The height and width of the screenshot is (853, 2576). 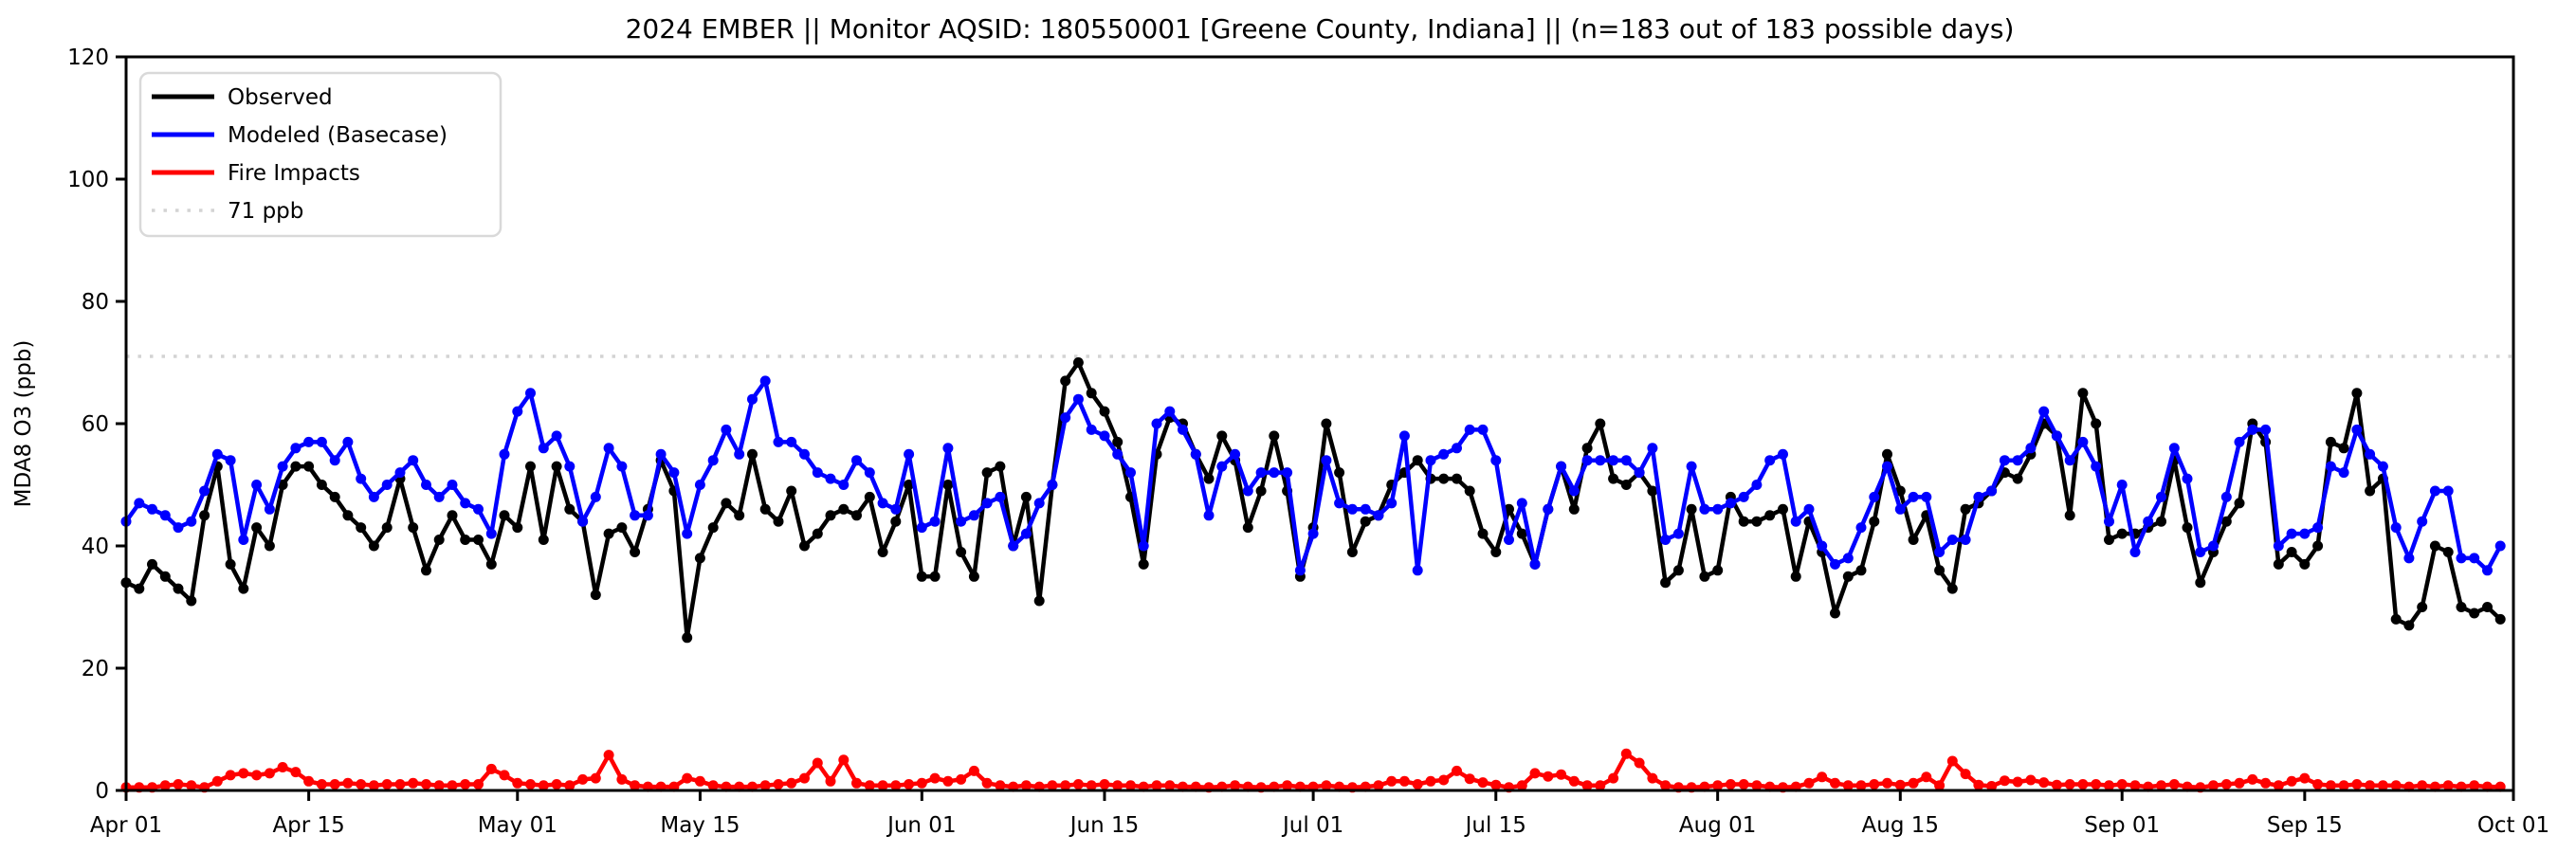 I want to click on x-tick-label: Jul 15, so click(x=1495, y=825).